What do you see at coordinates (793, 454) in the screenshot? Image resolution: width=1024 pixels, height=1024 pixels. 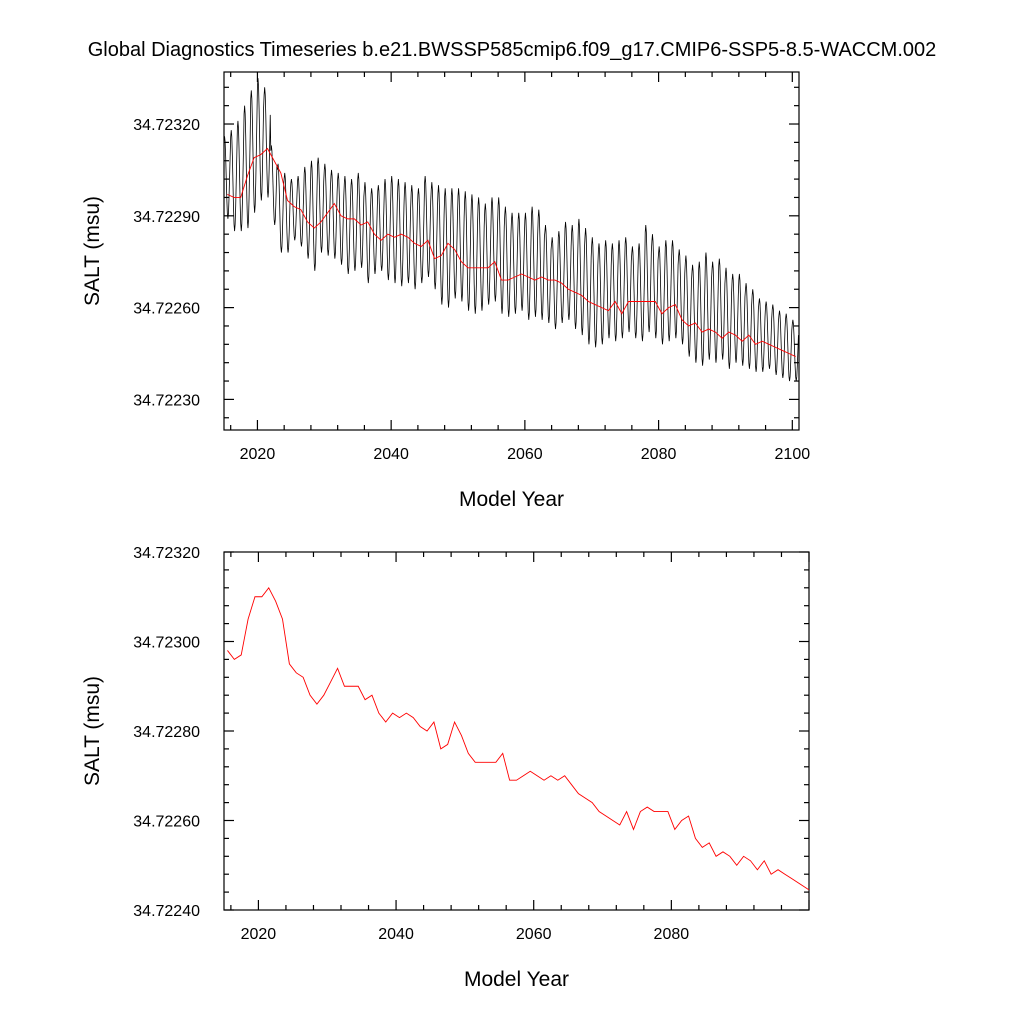 I see `x-tick-label: 2100` at bounding box center [793, 454].